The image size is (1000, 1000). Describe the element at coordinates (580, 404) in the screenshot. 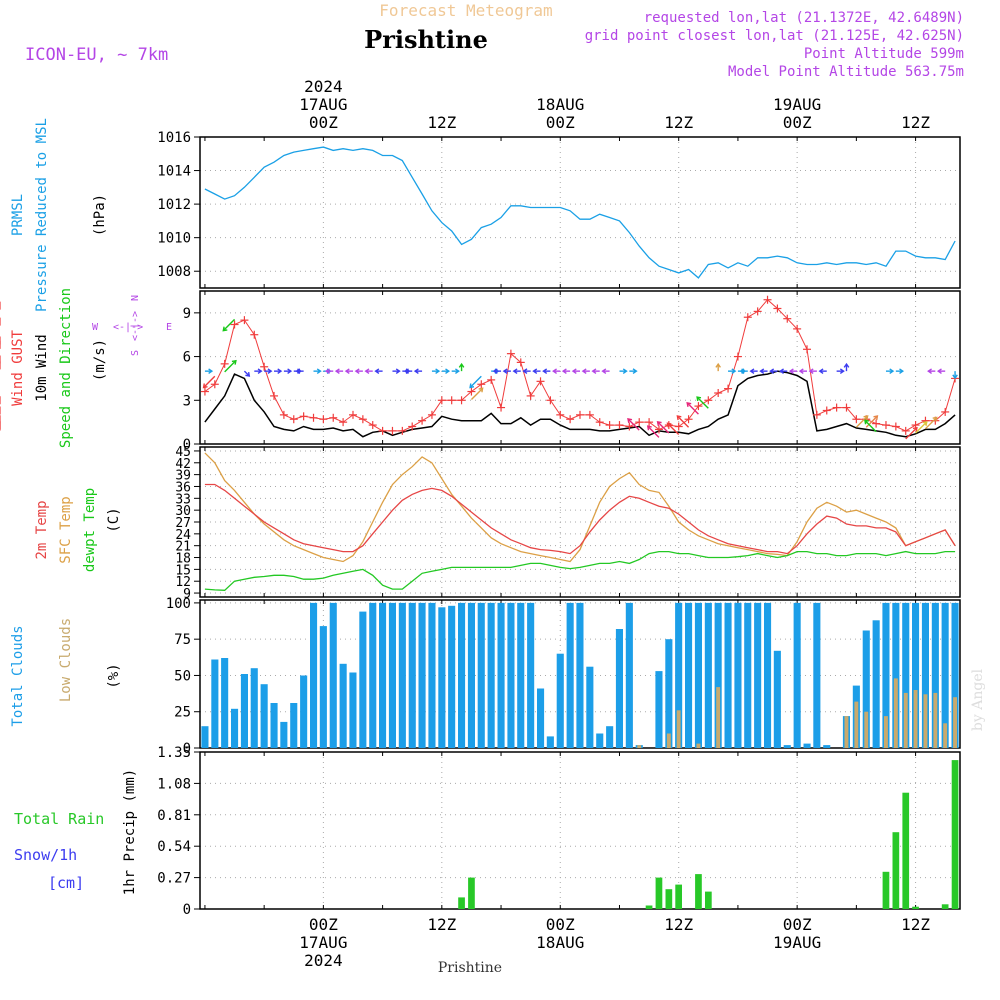

I see `wind-line` at that location.